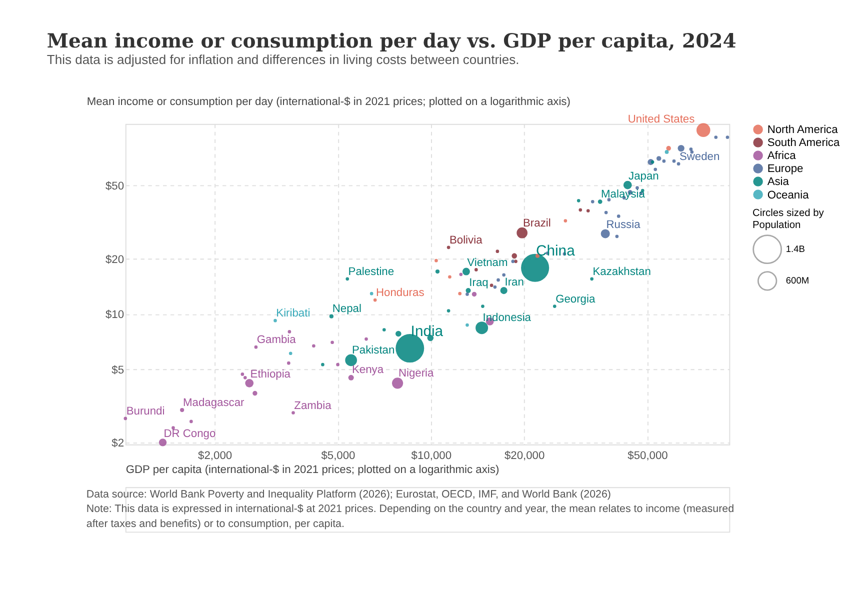  What do you see at coordinates (623, 194) in the screenshot?
I see `annotation: Malaysia` at bounding box center [623, 194].